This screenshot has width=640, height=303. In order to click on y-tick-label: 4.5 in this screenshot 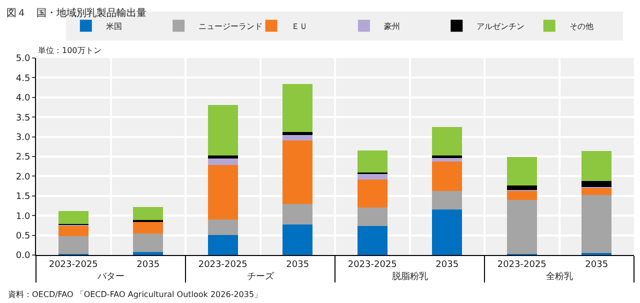, I will do `click(23, 79)`.